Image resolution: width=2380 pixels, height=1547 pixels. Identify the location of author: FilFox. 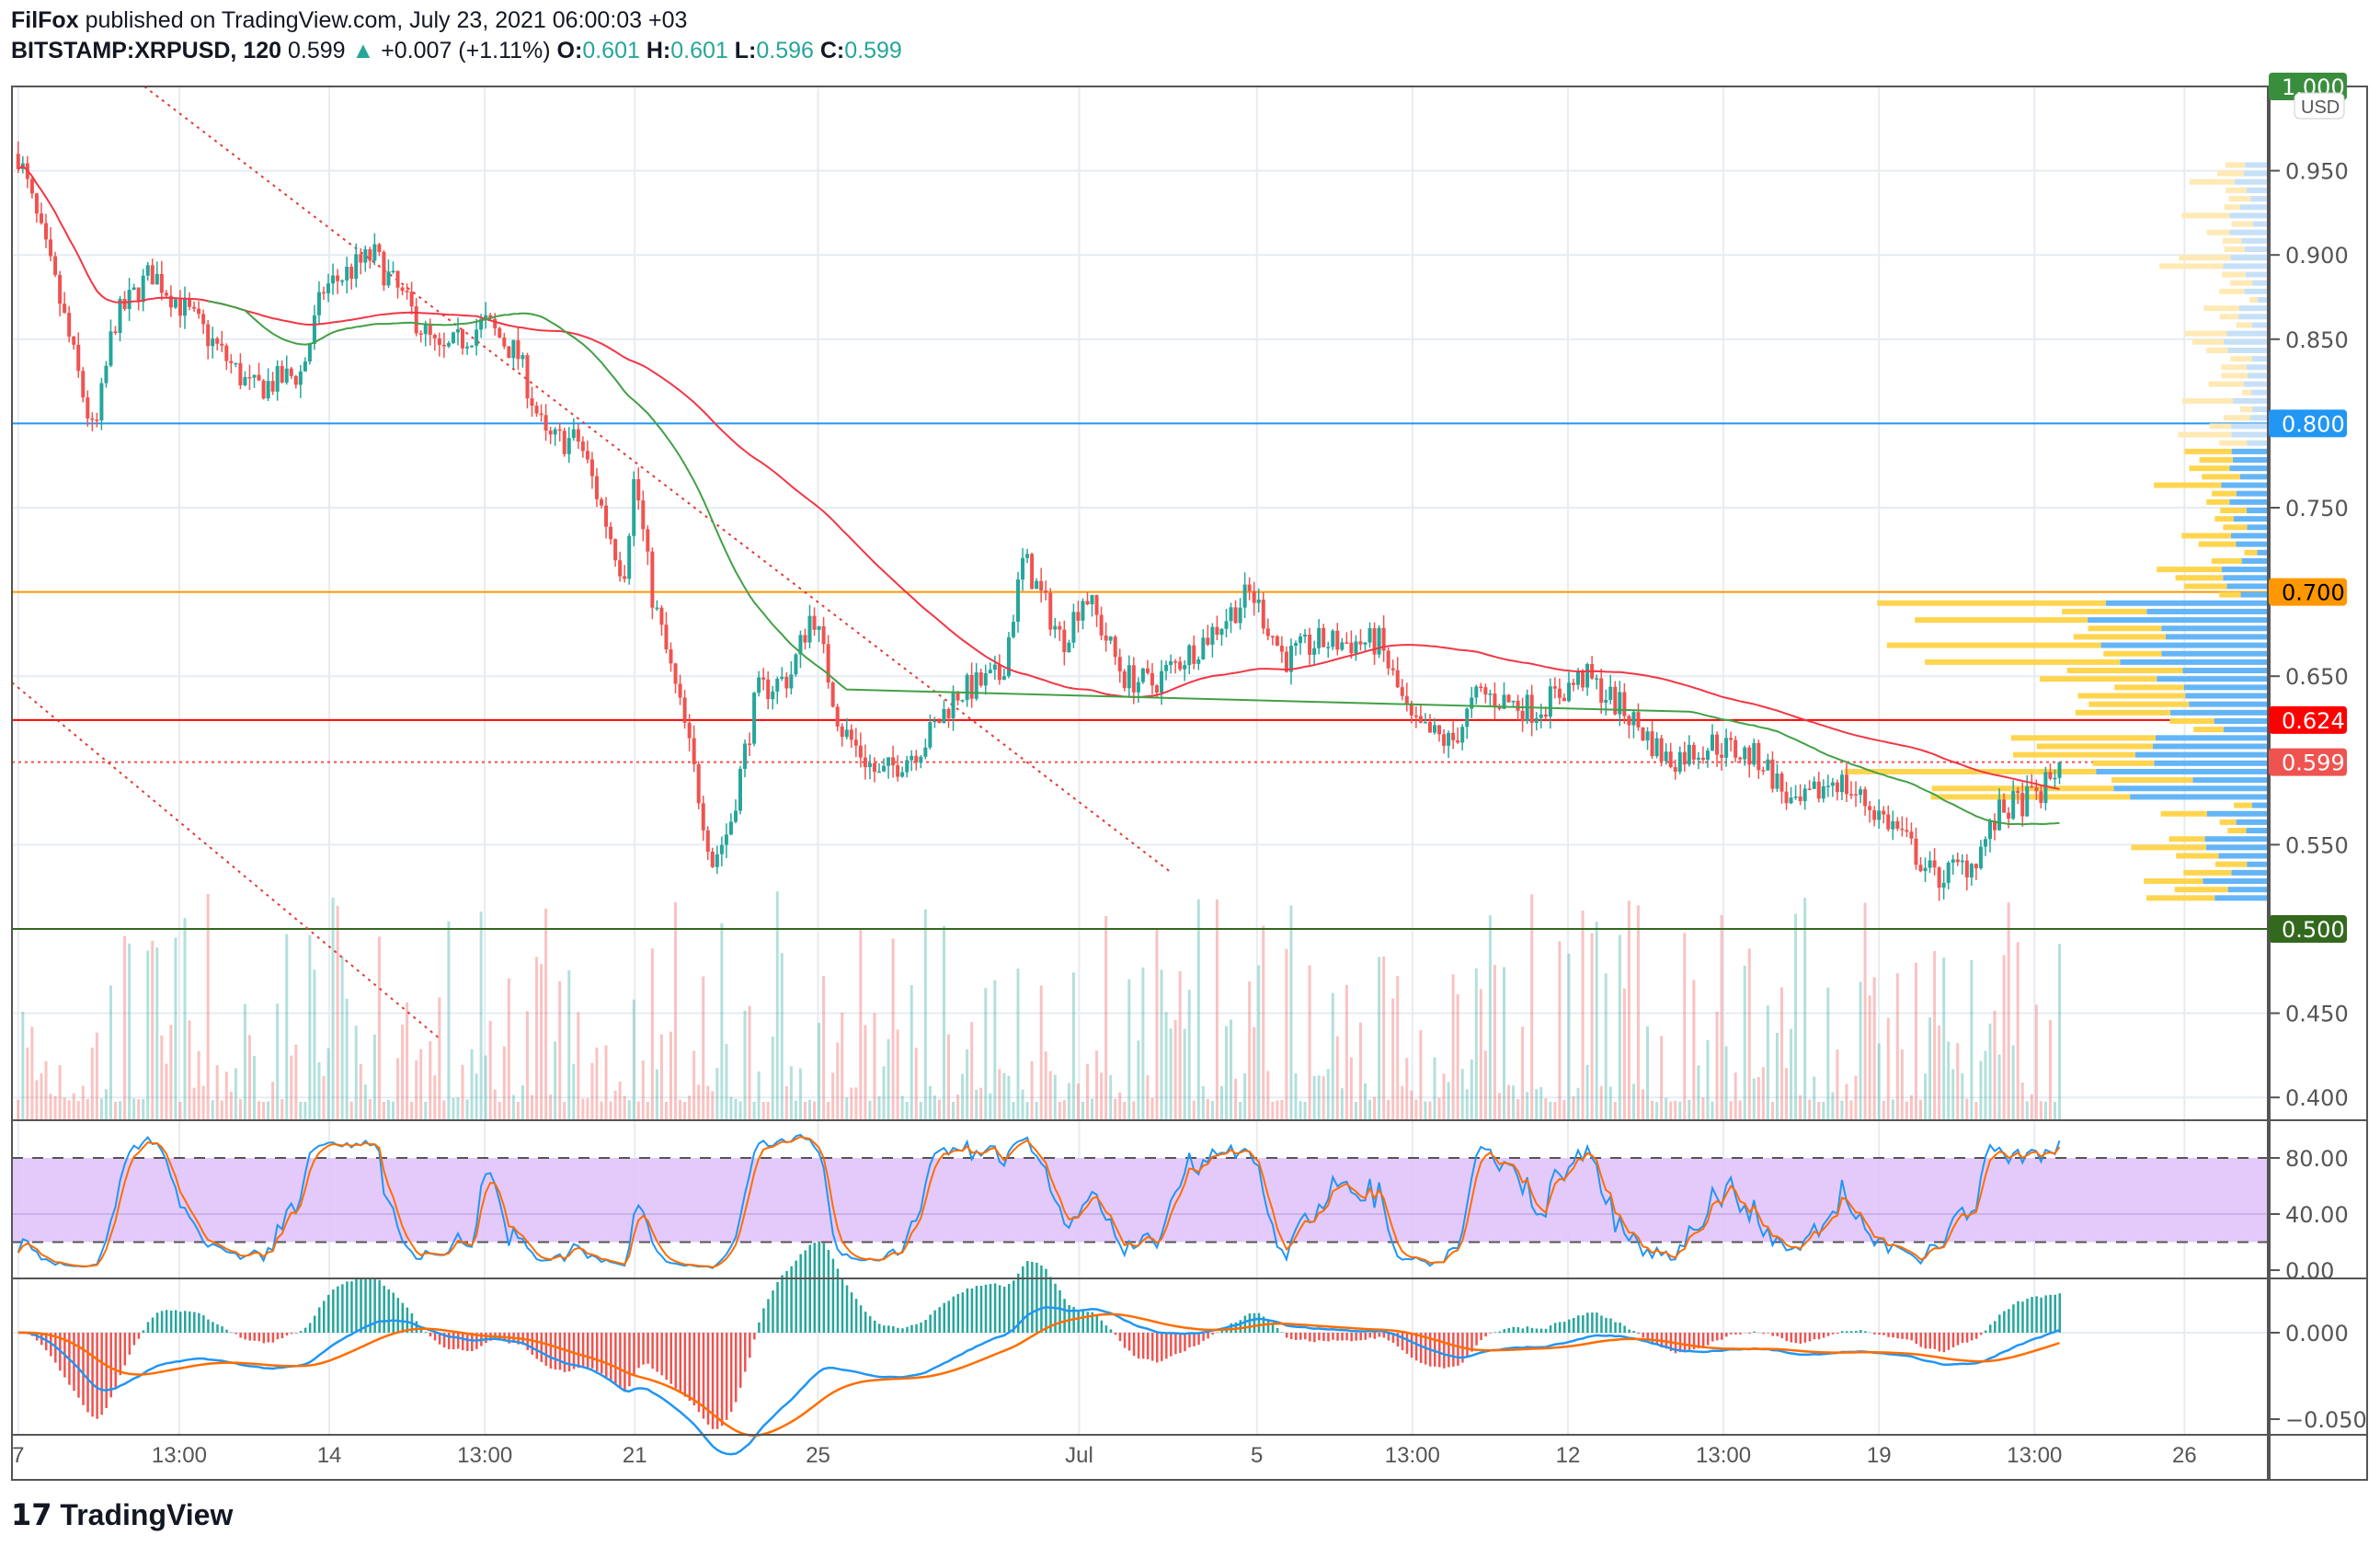
(45, 20).